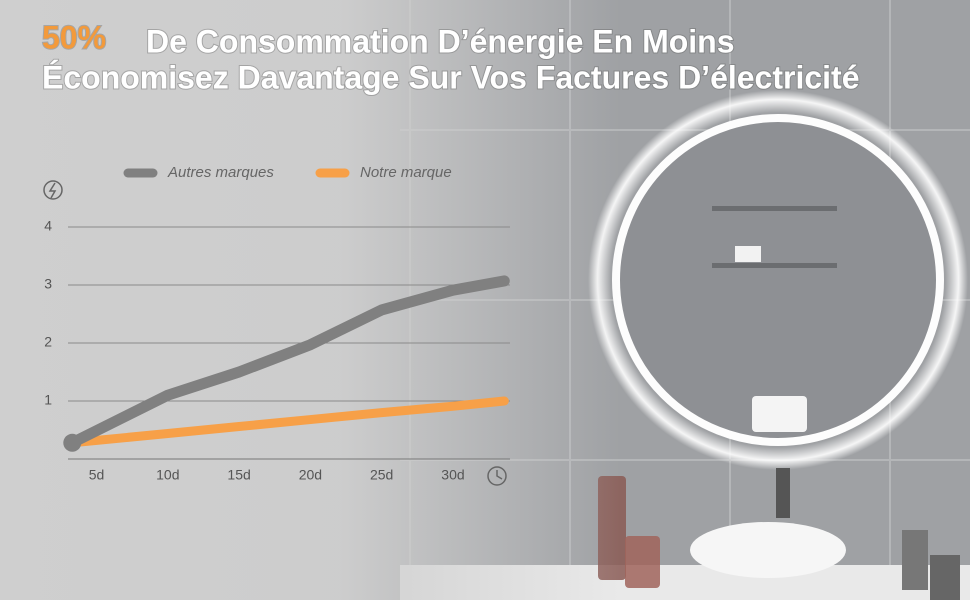 The image size is (970, 600). Describe the element at coordinates (72, 442) in the screenshot. I see `start-point` at that location.